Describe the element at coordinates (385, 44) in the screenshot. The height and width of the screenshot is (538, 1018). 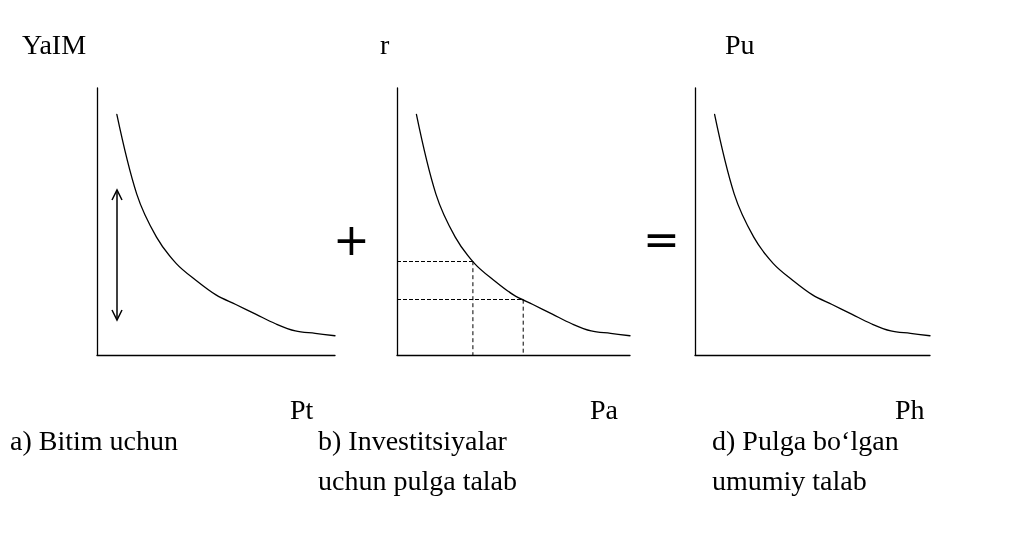
I see `y-axis-title: r` at that location.